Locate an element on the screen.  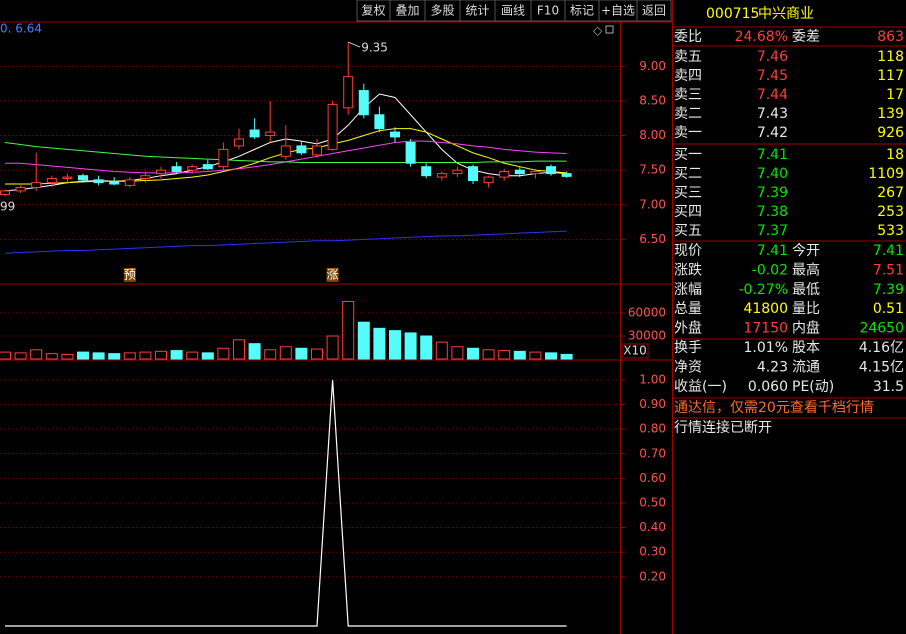
ask-price: 7.42 is located at coordinates (772, 133).